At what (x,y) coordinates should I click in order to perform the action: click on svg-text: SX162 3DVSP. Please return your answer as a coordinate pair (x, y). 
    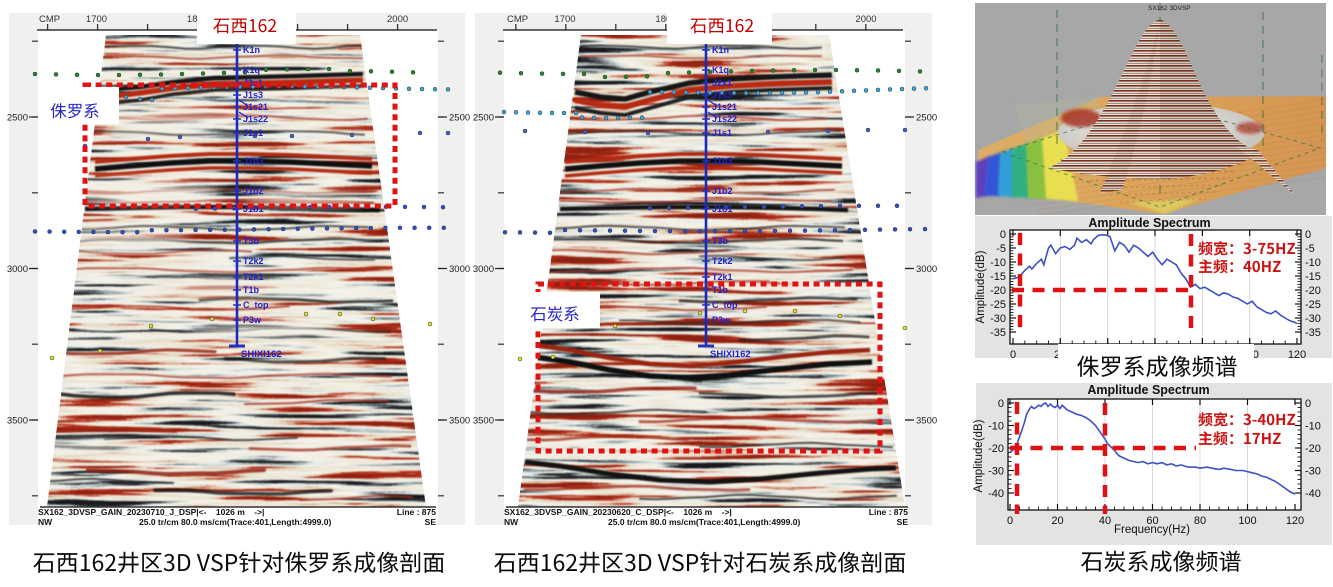
    Looking at the image, I should click on (1169, 8).